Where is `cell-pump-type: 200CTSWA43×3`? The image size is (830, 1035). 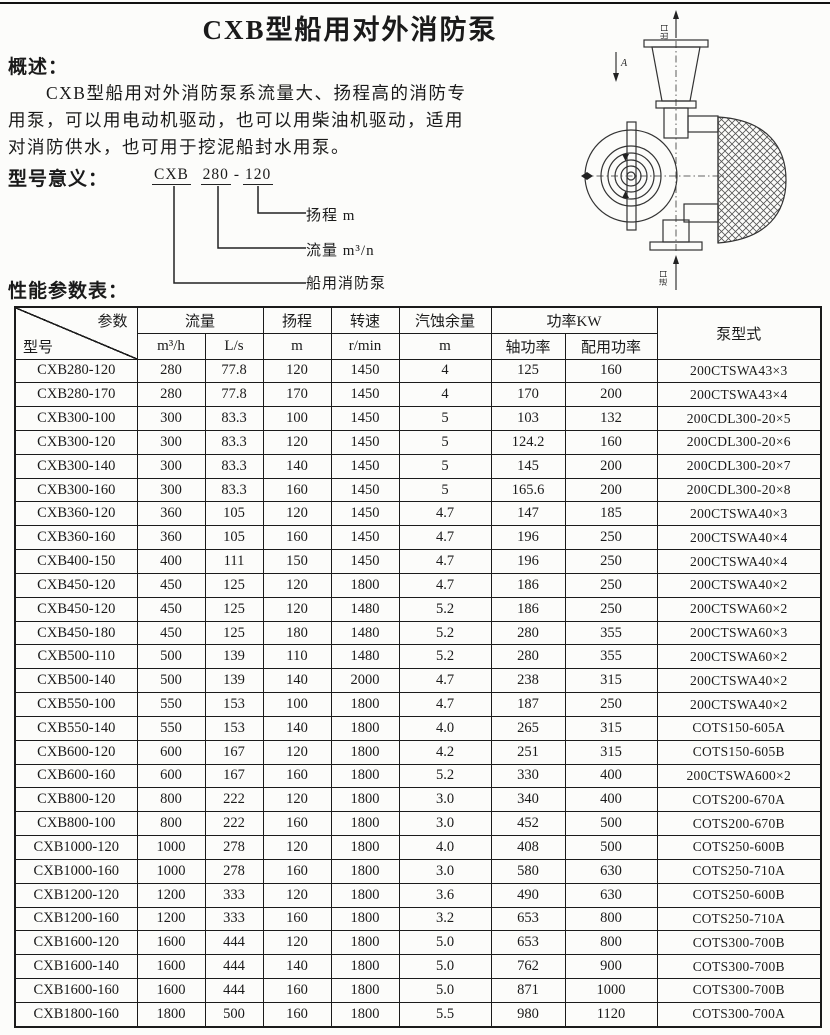
cell-pump-type: 200CTSWA43×3 is located at coordinates (739, 371).